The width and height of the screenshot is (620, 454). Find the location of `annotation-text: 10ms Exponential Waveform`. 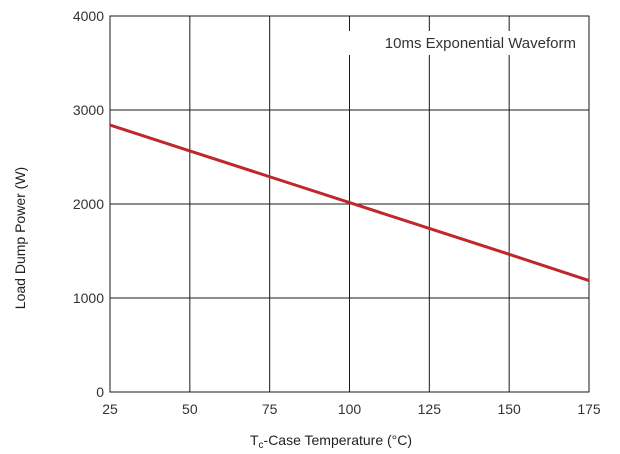

annotation-text: 10ms Exponential Waveform is located at coordinates (480, 43).